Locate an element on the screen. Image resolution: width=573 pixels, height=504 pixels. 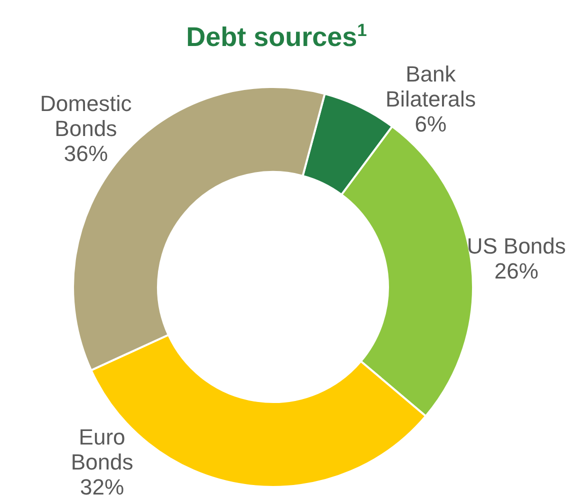
slice-label: Domestic Bonds is located at coordinates (86, 115).